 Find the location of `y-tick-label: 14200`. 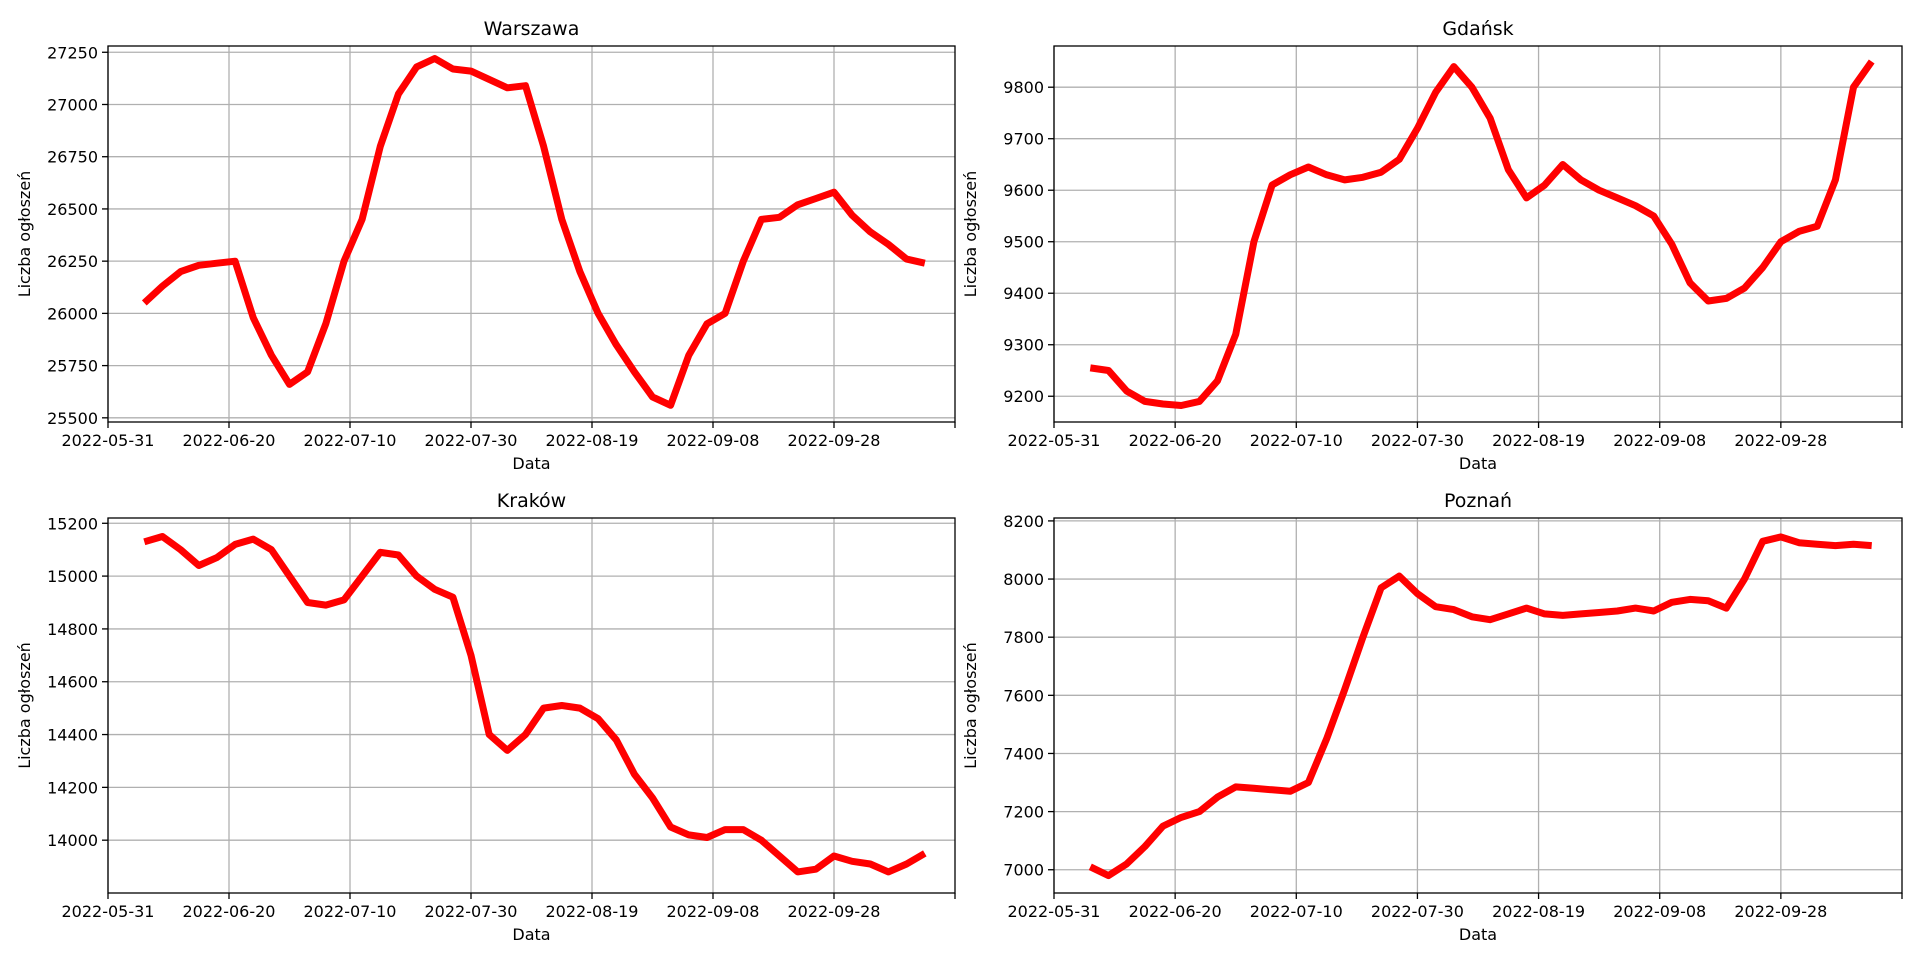

y-tick-label: 14200 is located at coordinates (72, 787).